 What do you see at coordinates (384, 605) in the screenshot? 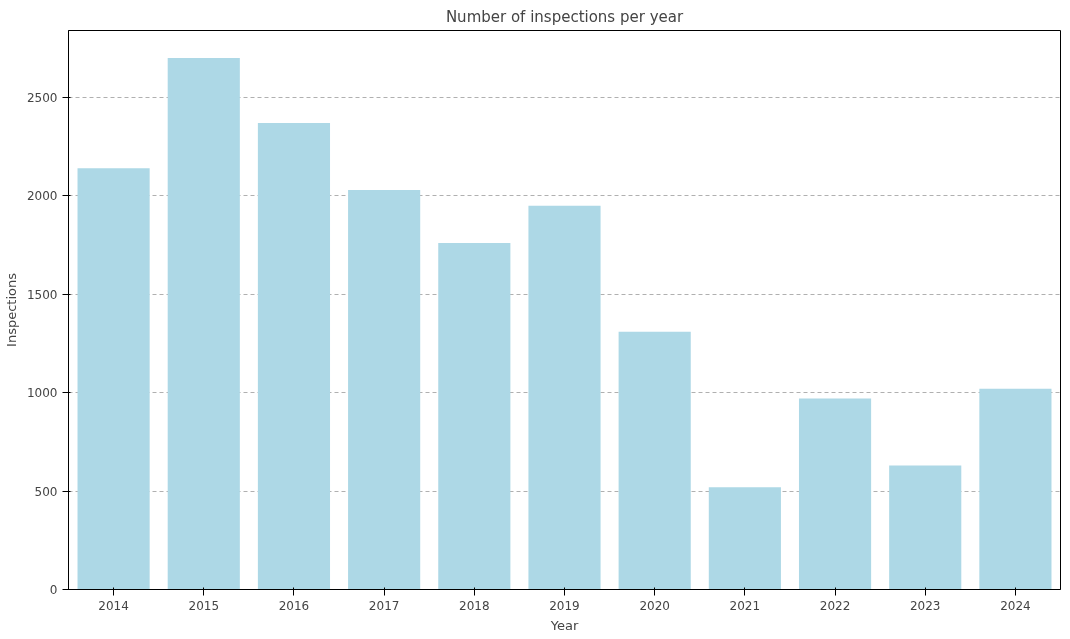
I see `x-tick-label: 2017` at bounding box center [384, 605].